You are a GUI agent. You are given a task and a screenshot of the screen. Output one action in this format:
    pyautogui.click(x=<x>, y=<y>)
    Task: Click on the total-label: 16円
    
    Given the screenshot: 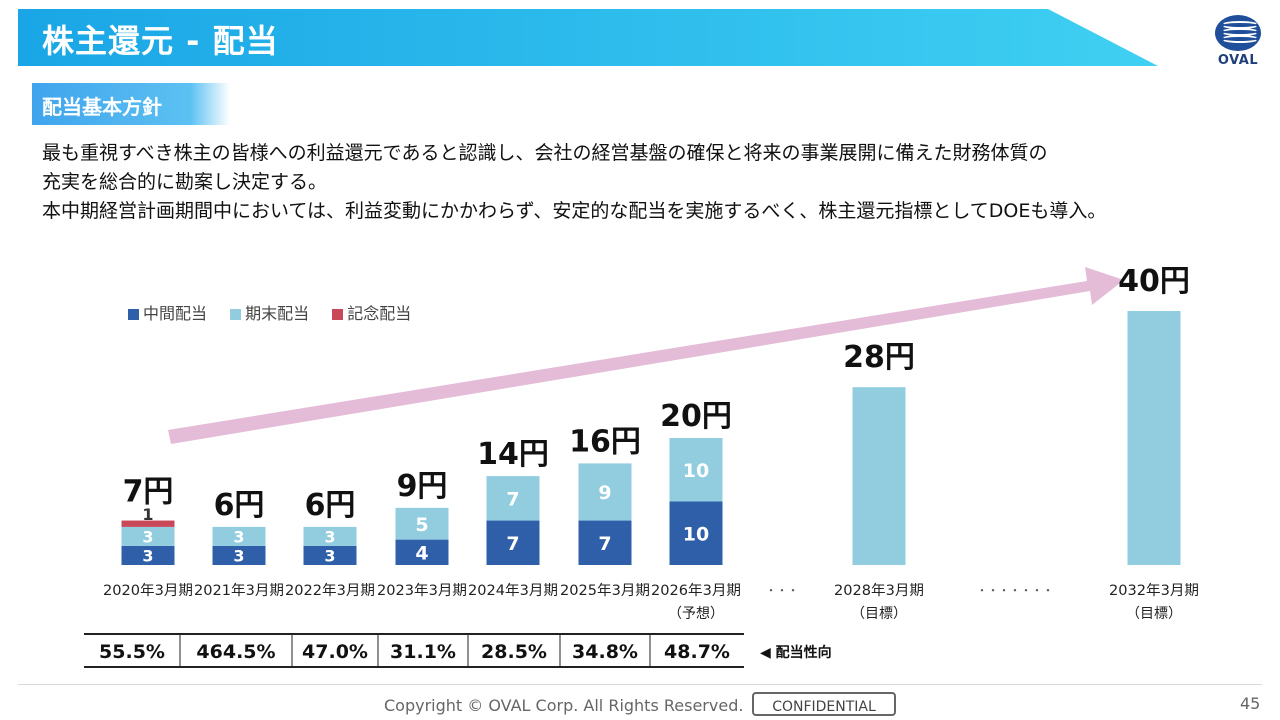 What is the action you would take?
    pyautogui.click(x=605, y=441)
    